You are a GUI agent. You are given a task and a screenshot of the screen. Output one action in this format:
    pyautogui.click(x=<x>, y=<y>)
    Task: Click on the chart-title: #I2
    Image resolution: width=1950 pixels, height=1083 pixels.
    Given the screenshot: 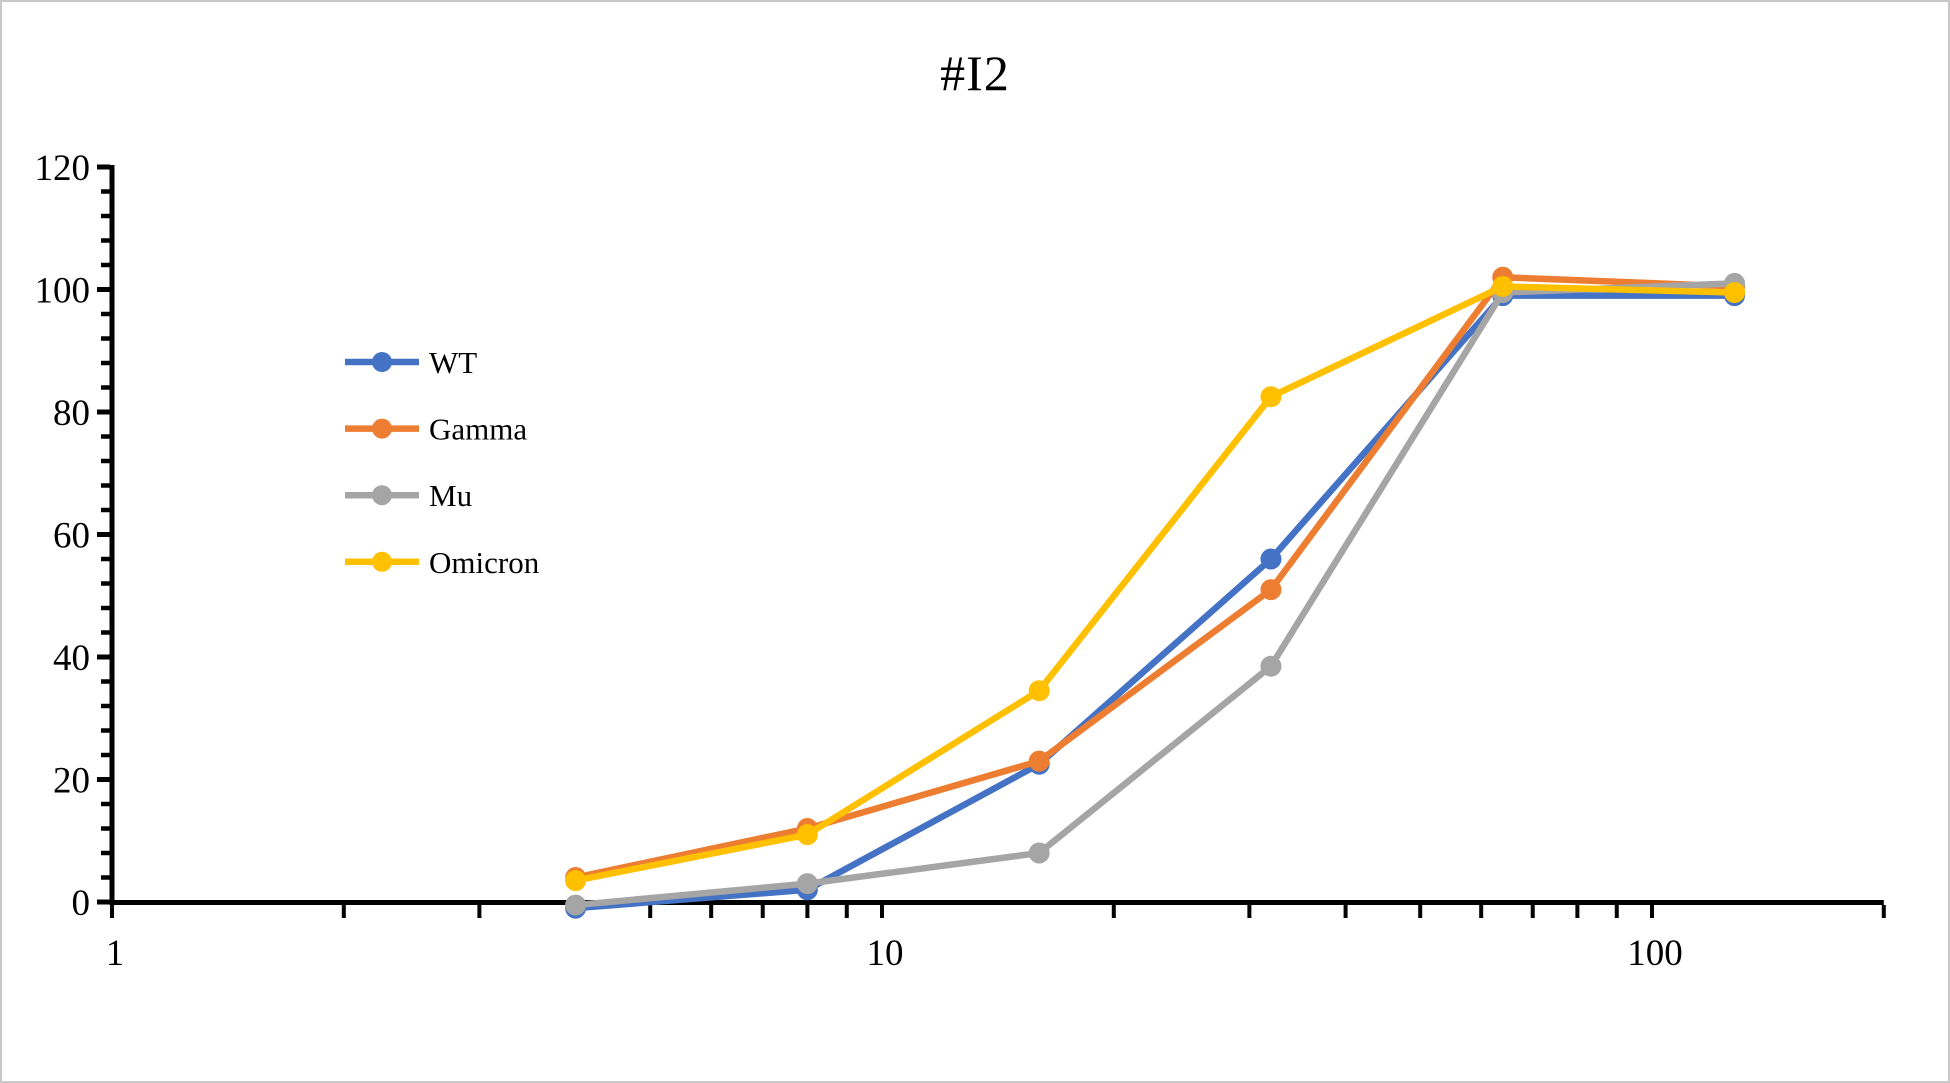 What is the action you would take?
    pyautogui.click(x=975, y=73)
    